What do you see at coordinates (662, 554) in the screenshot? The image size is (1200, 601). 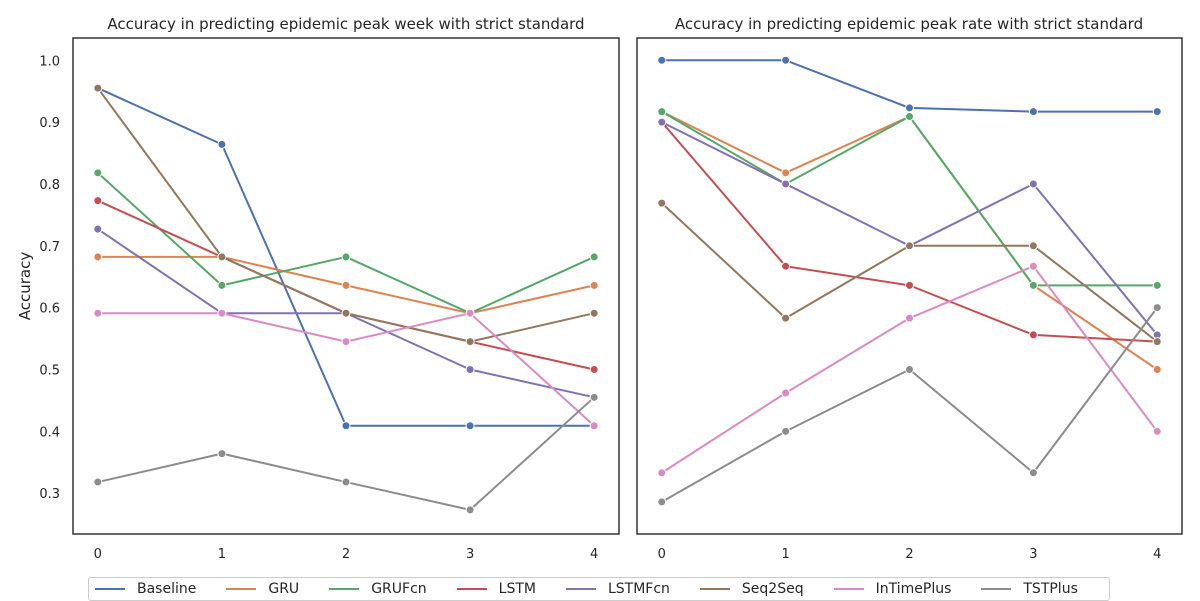 I see `x-tick-label: 0` at bounding box center [662, 554].